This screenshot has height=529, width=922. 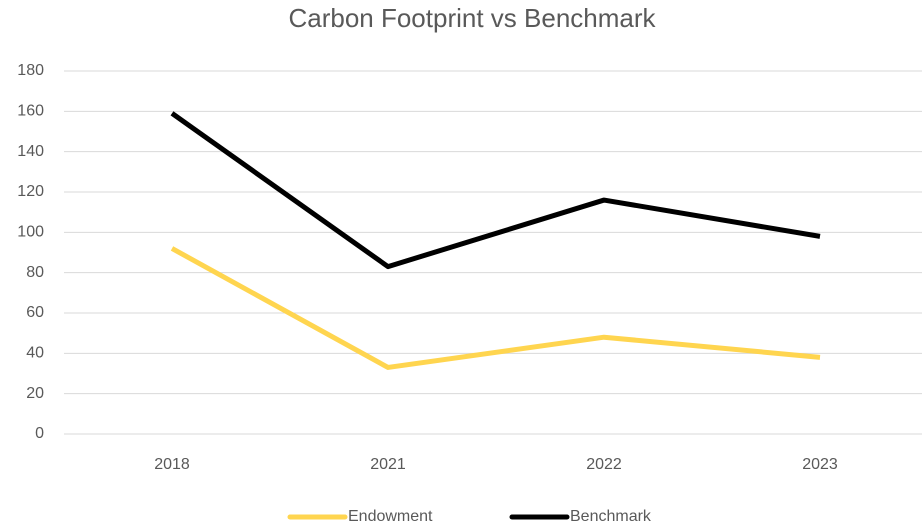 I want to click on legend-label: Endowment, so click(x=390, y=516).